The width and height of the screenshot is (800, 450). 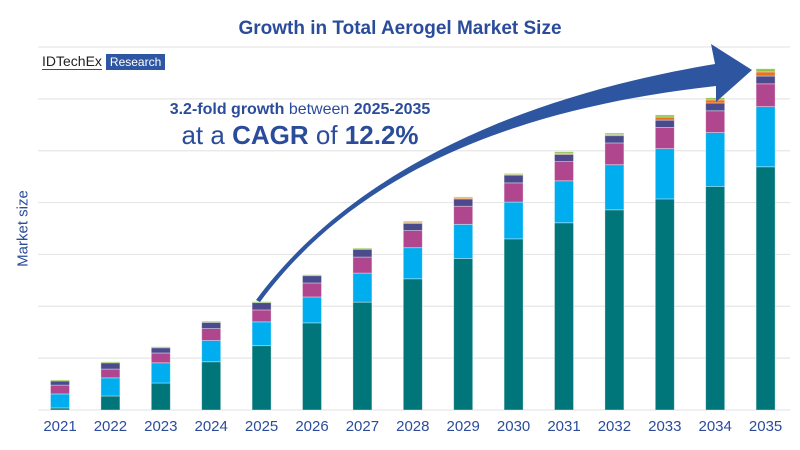 What do you see at coordinates (614, 310) in the screenshot?
I see `bar-segment-2032-s1` at bounding box center [614, 310].